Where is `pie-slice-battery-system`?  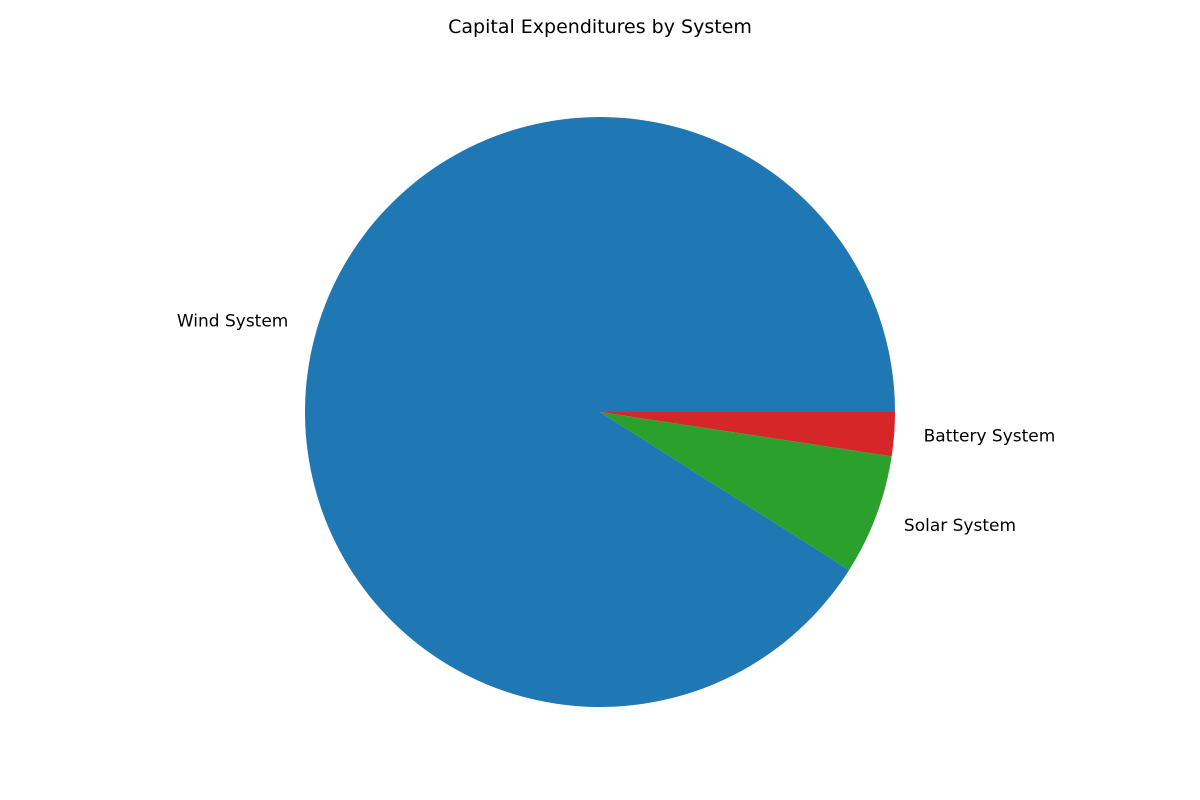 pie-slice-battery-system is located at coordinates (747, 434).